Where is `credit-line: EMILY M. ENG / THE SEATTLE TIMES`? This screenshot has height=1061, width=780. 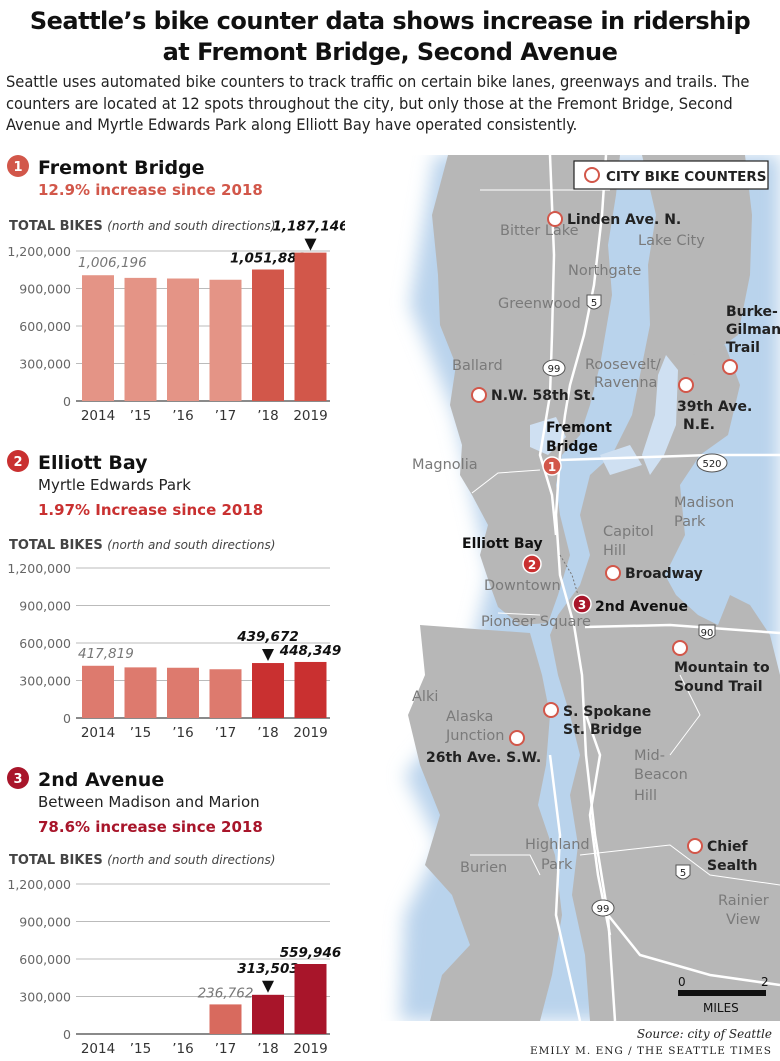
credit-line: EMILY M. ENG / THE SEATTLE TIMES is located at coordinates (651, 1051).